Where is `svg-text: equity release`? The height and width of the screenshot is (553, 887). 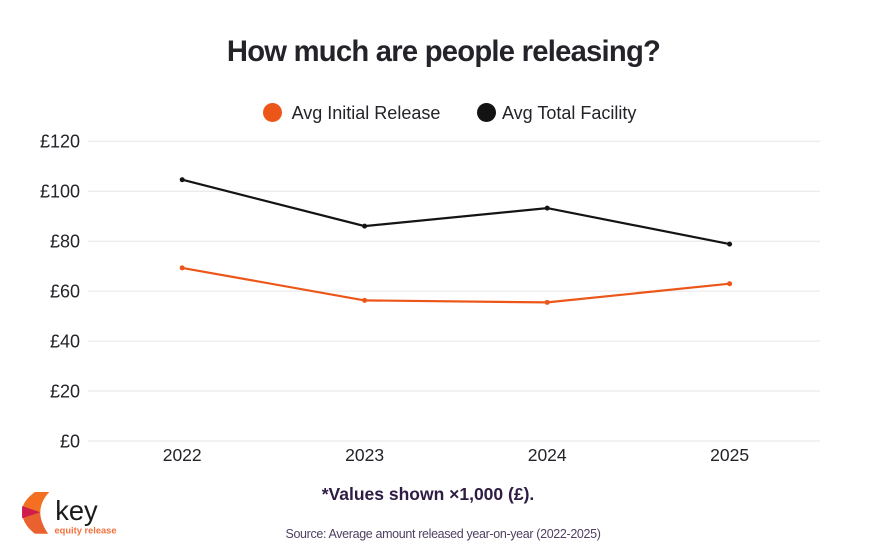
svg-text: equity release is located at coordinates (86, 530).